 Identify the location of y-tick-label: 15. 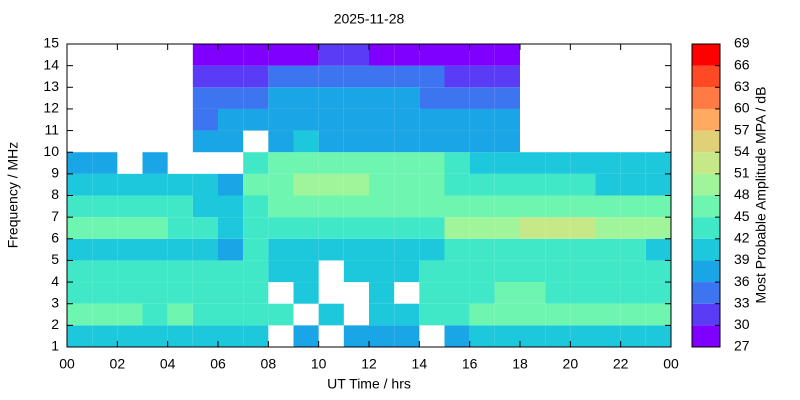
(51, 43).